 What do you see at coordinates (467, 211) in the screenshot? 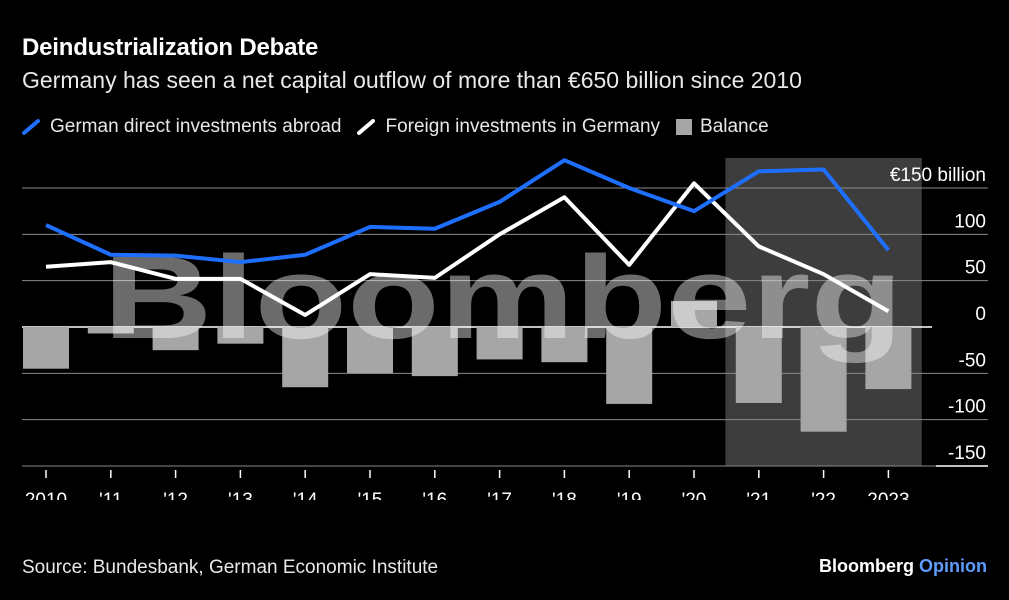
I see `direct-investment-line` at bounding box center [467, 211].